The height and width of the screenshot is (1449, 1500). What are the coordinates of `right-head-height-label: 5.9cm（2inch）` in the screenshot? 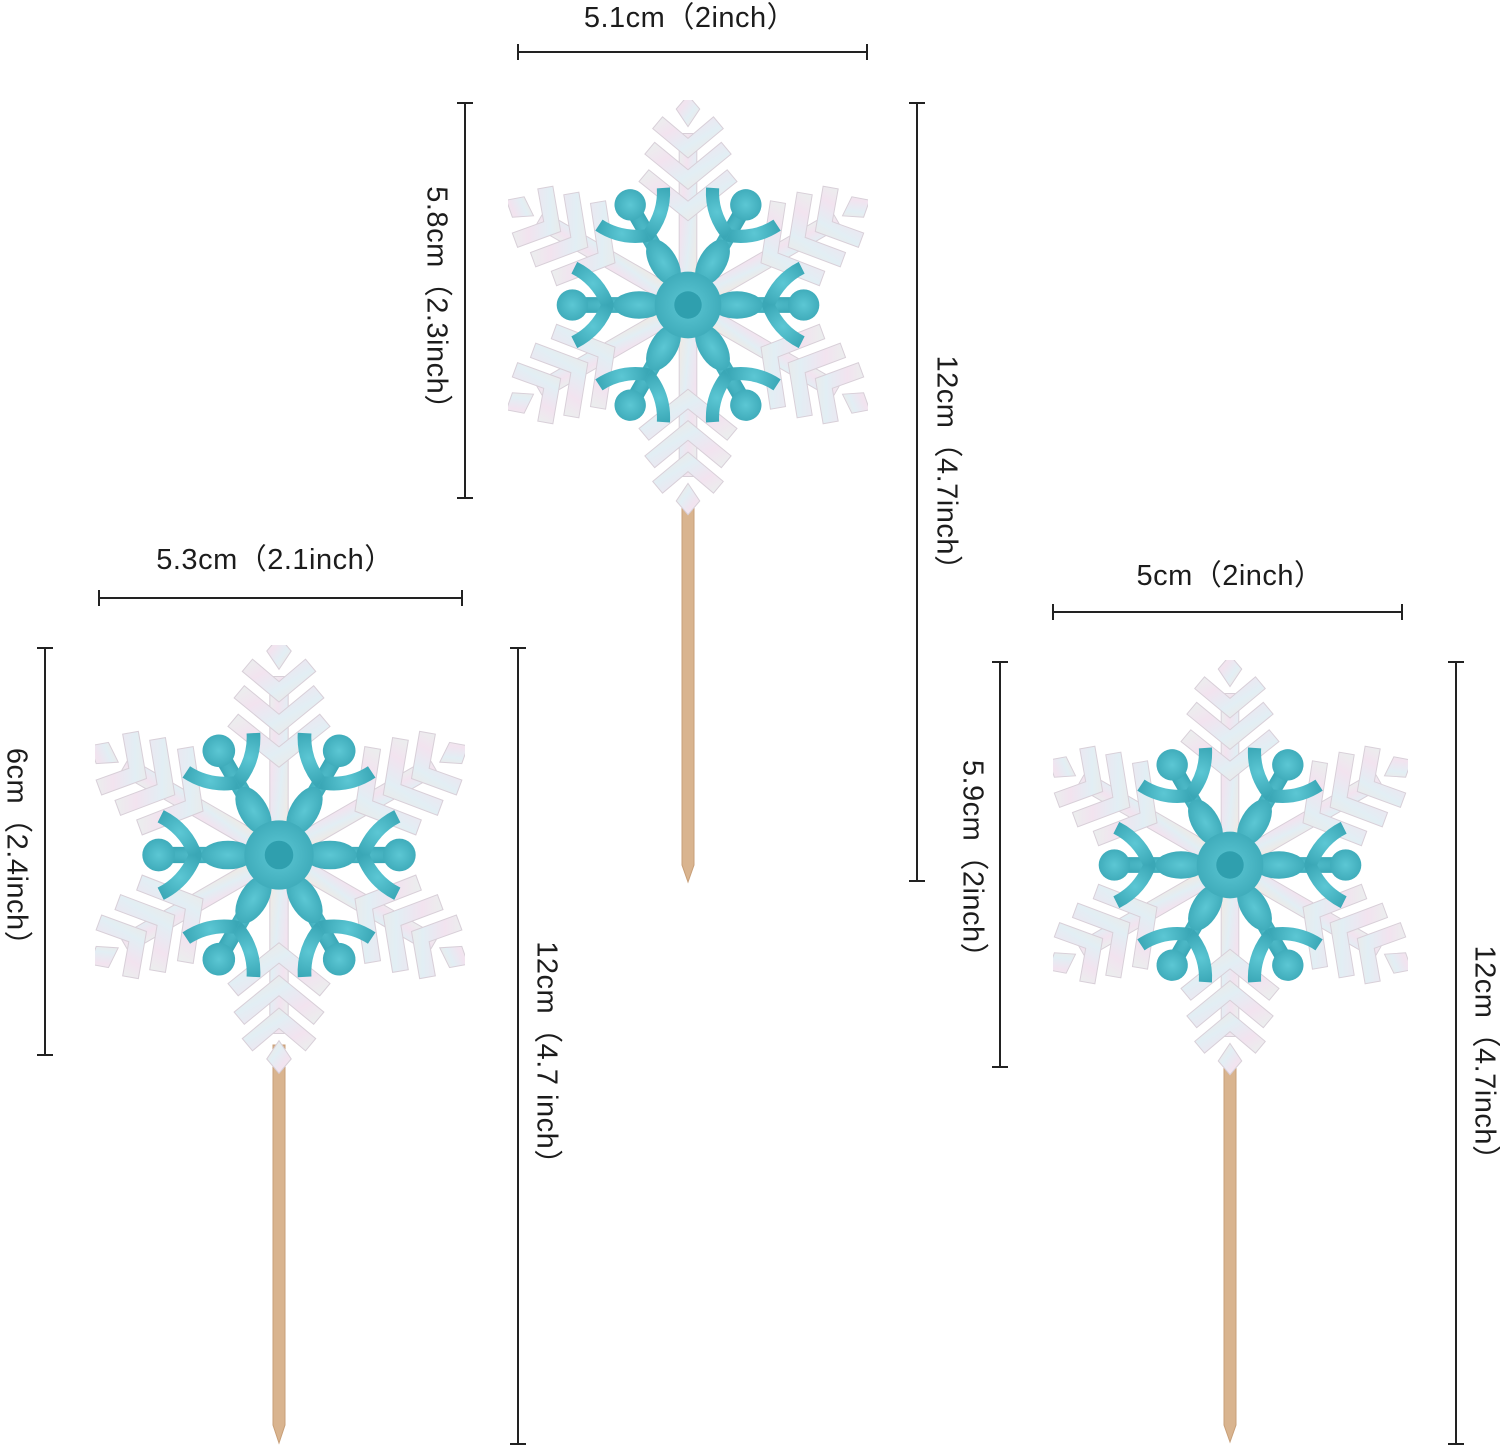 It's located at (972, 866).